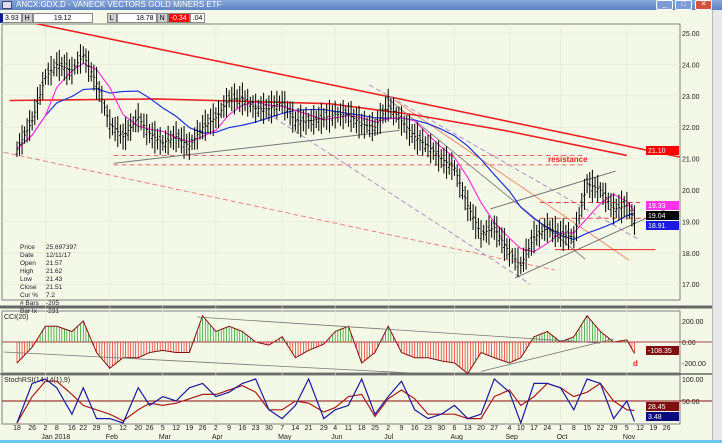 This screenshot has width=722, height=443. What do you see at coordinates (494, 428) in the screenshot?
I see `date-tick-label: 27` at bounding box center [494, 428].